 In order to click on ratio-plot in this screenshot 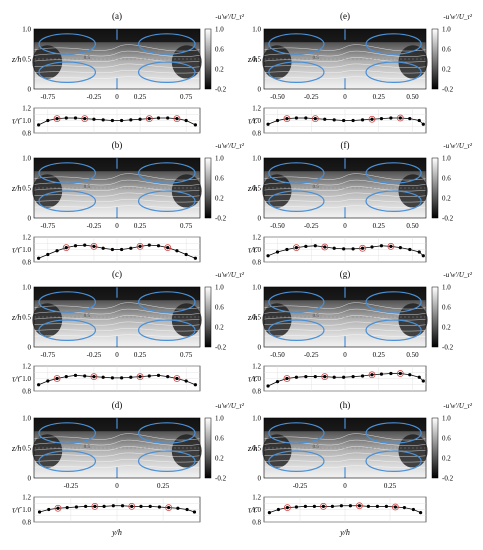, I will do `click(117, 120)`.